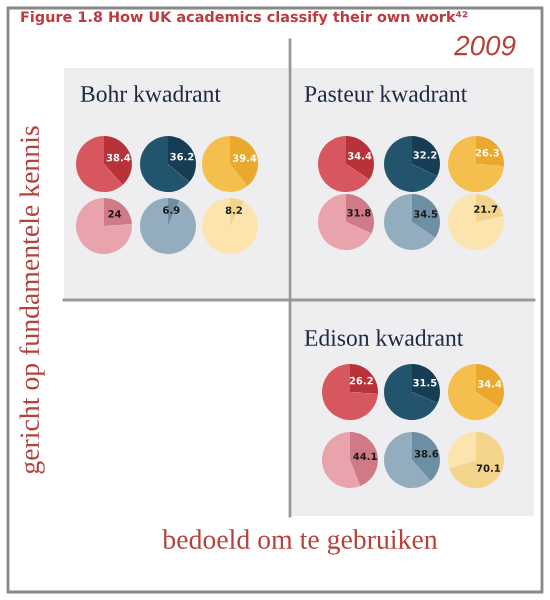 Image resolution: width=550 pixels, height=600 pixels. Describe the element at coordinates (150, 93) in the screenshot. I see `text: Bohr kwadrant` at that location.